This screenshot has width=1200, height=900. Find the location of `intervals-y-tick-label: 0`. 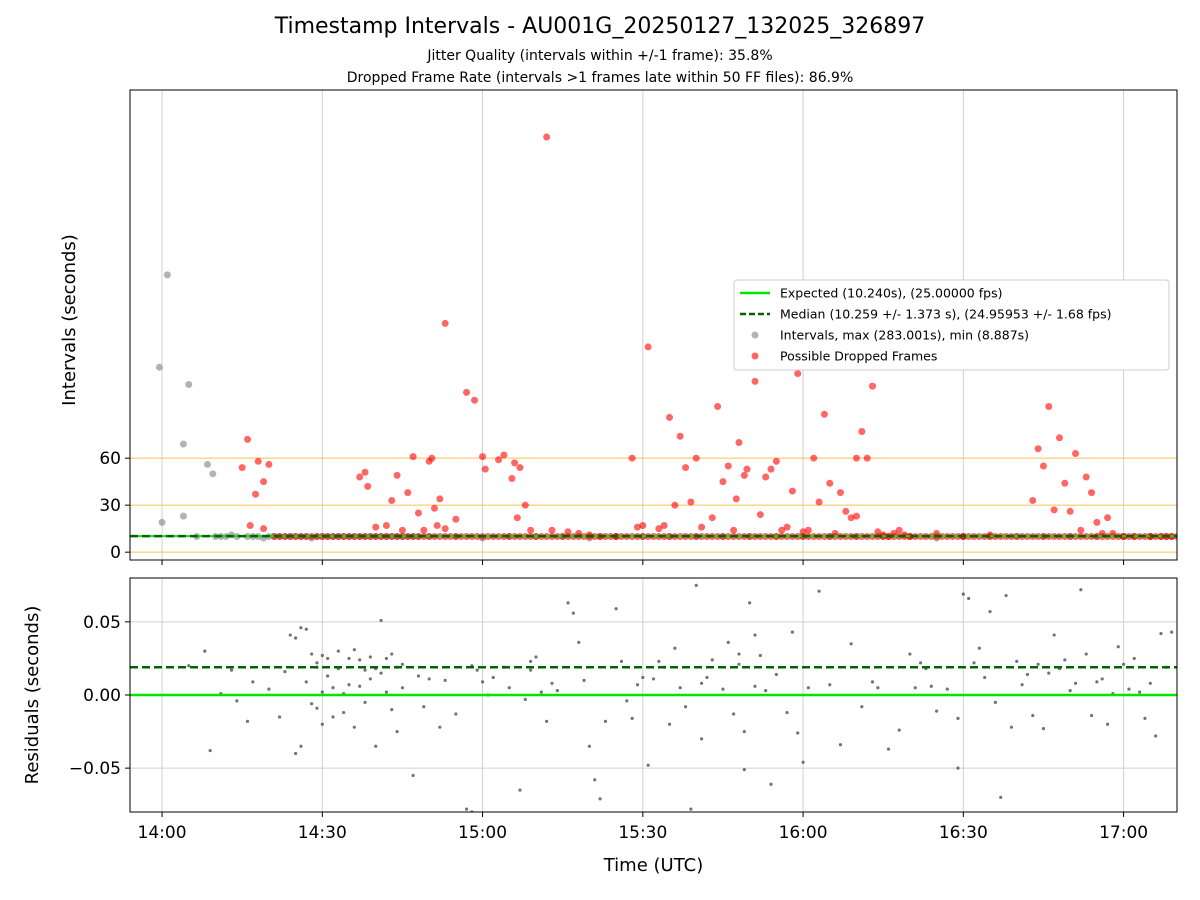

intervals-y-tick-label: 0 is located at coordinates (115, 553).